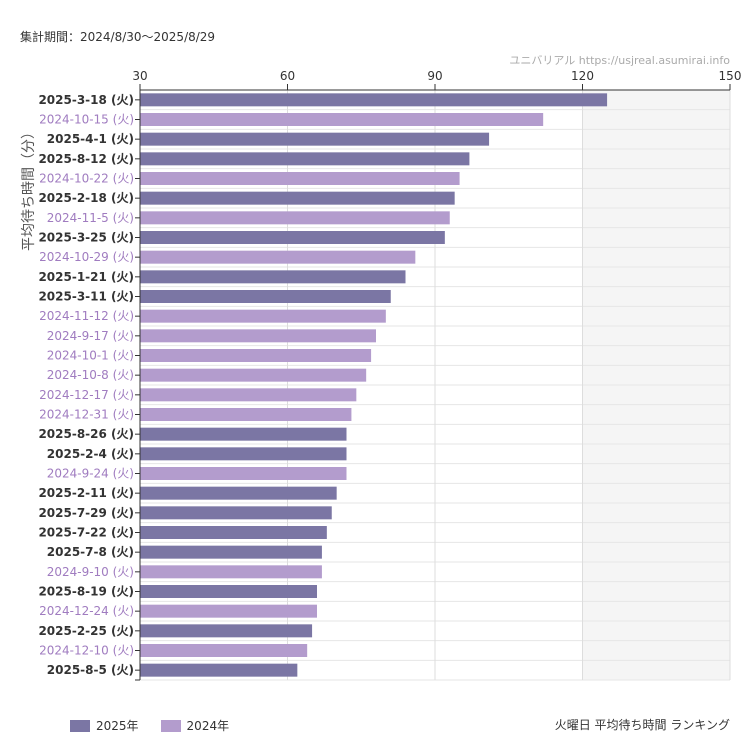 This screenshot has height=750, width=750. What do you see at coordinates (86, 611) in the screenshot?
I see `category-label-27: 2024-12-24 (火)` at bounding box center [86, 611].